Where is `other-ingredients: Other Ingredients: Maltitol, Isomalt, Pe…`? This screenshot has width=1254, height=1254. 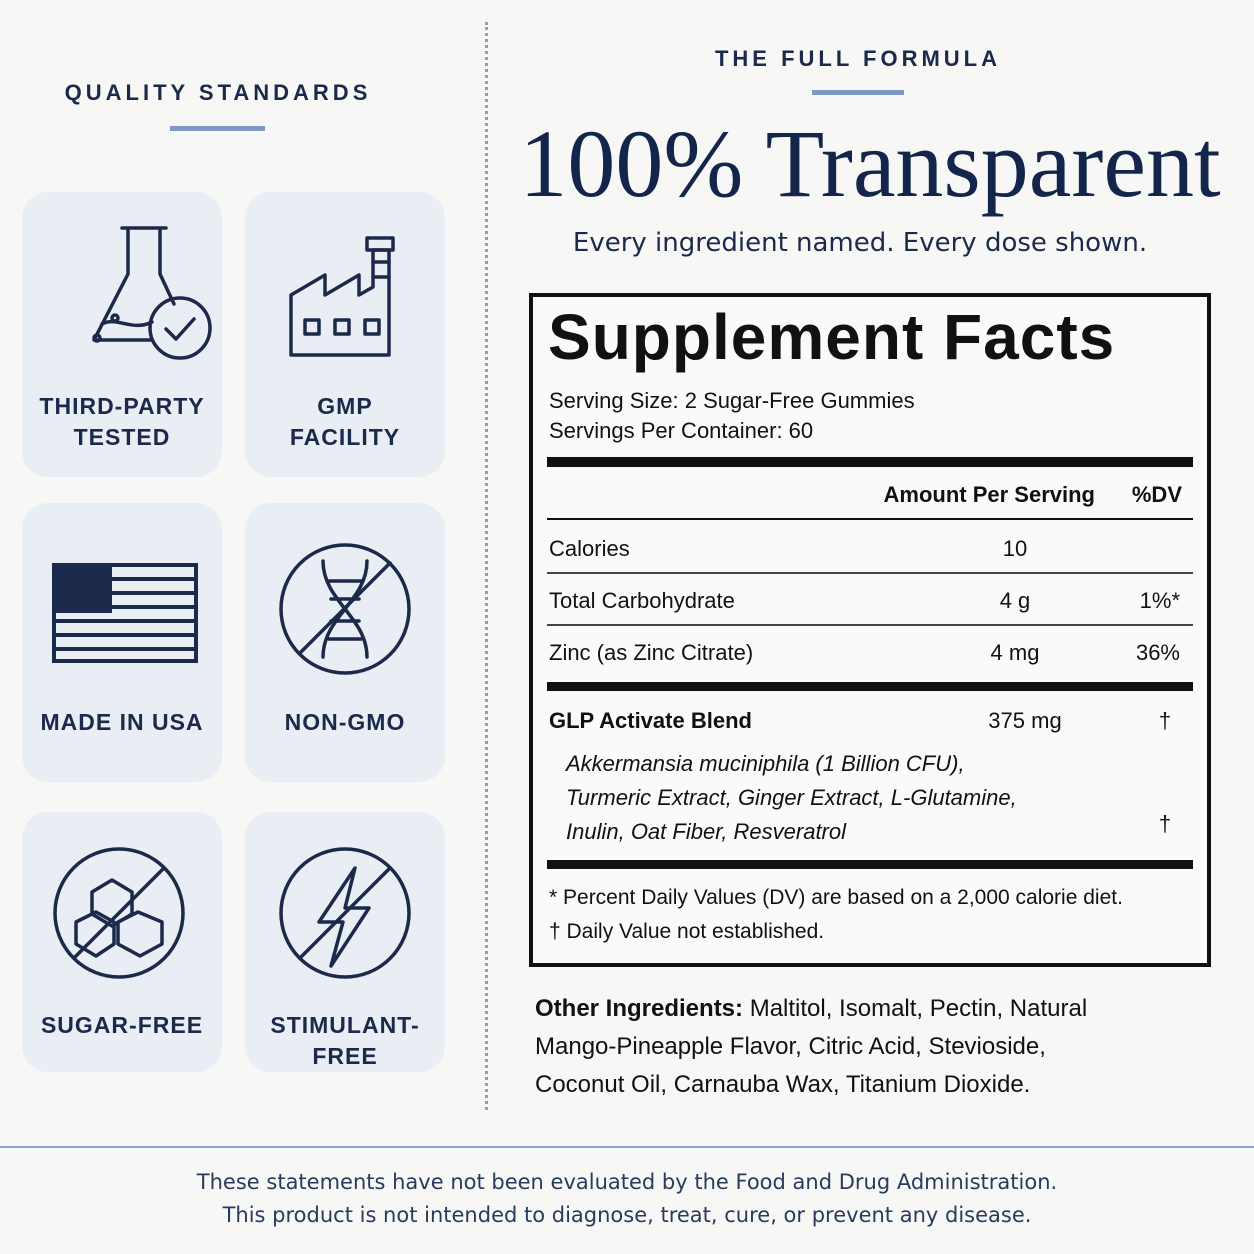 other-ingredients: Other Ingredients: Maltitol, Isomalt, Pe… is located at coordinates (811, 1047).